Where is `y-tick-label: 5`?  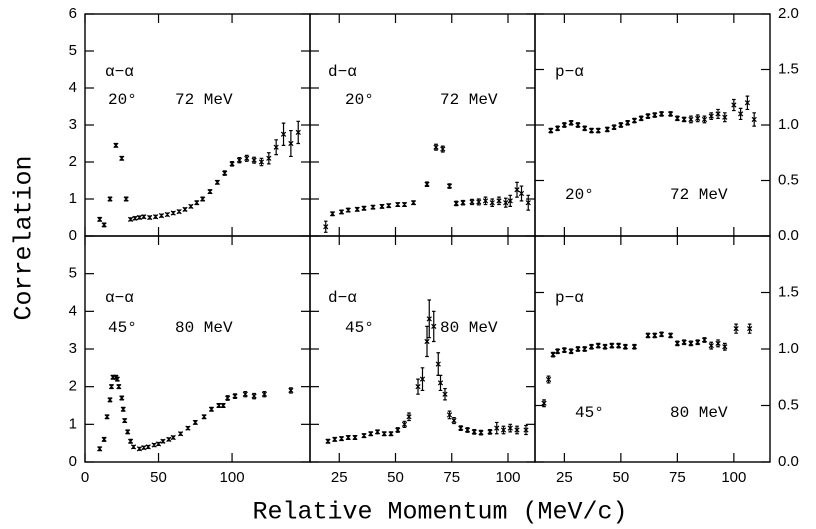
y-tick-label: 5 is located at coordinates (73, 273).